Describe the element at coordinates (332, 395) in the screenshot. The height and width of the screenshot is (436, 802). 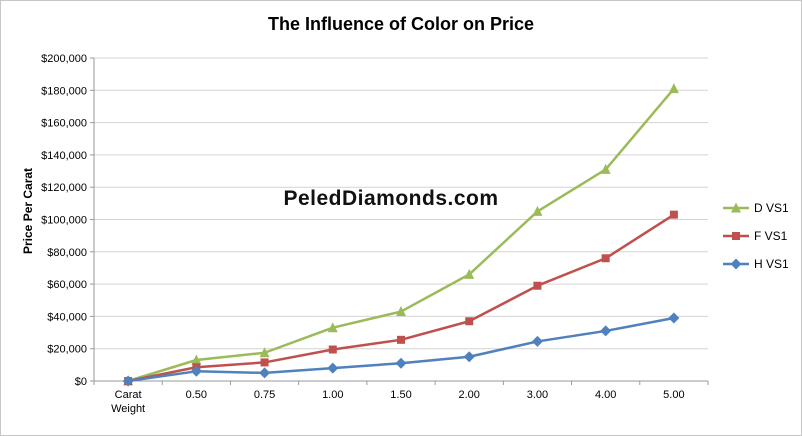
I see `svg-text: 1.00` at that location.